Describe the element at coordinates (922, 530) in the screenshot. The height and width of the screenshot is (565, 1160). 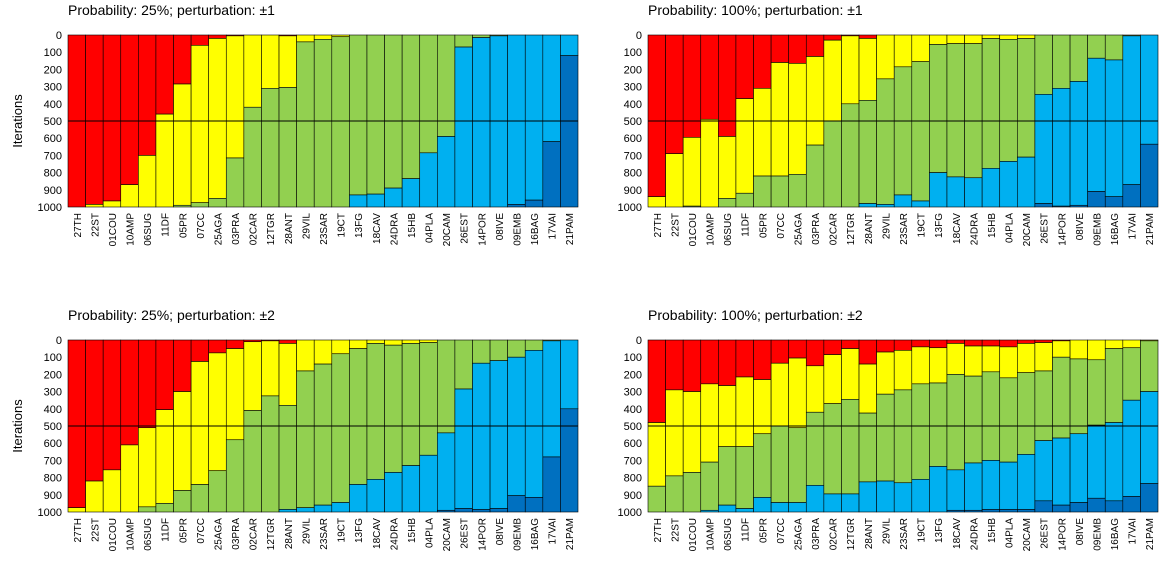
I see `x-tick-label: 19CT` at that location.